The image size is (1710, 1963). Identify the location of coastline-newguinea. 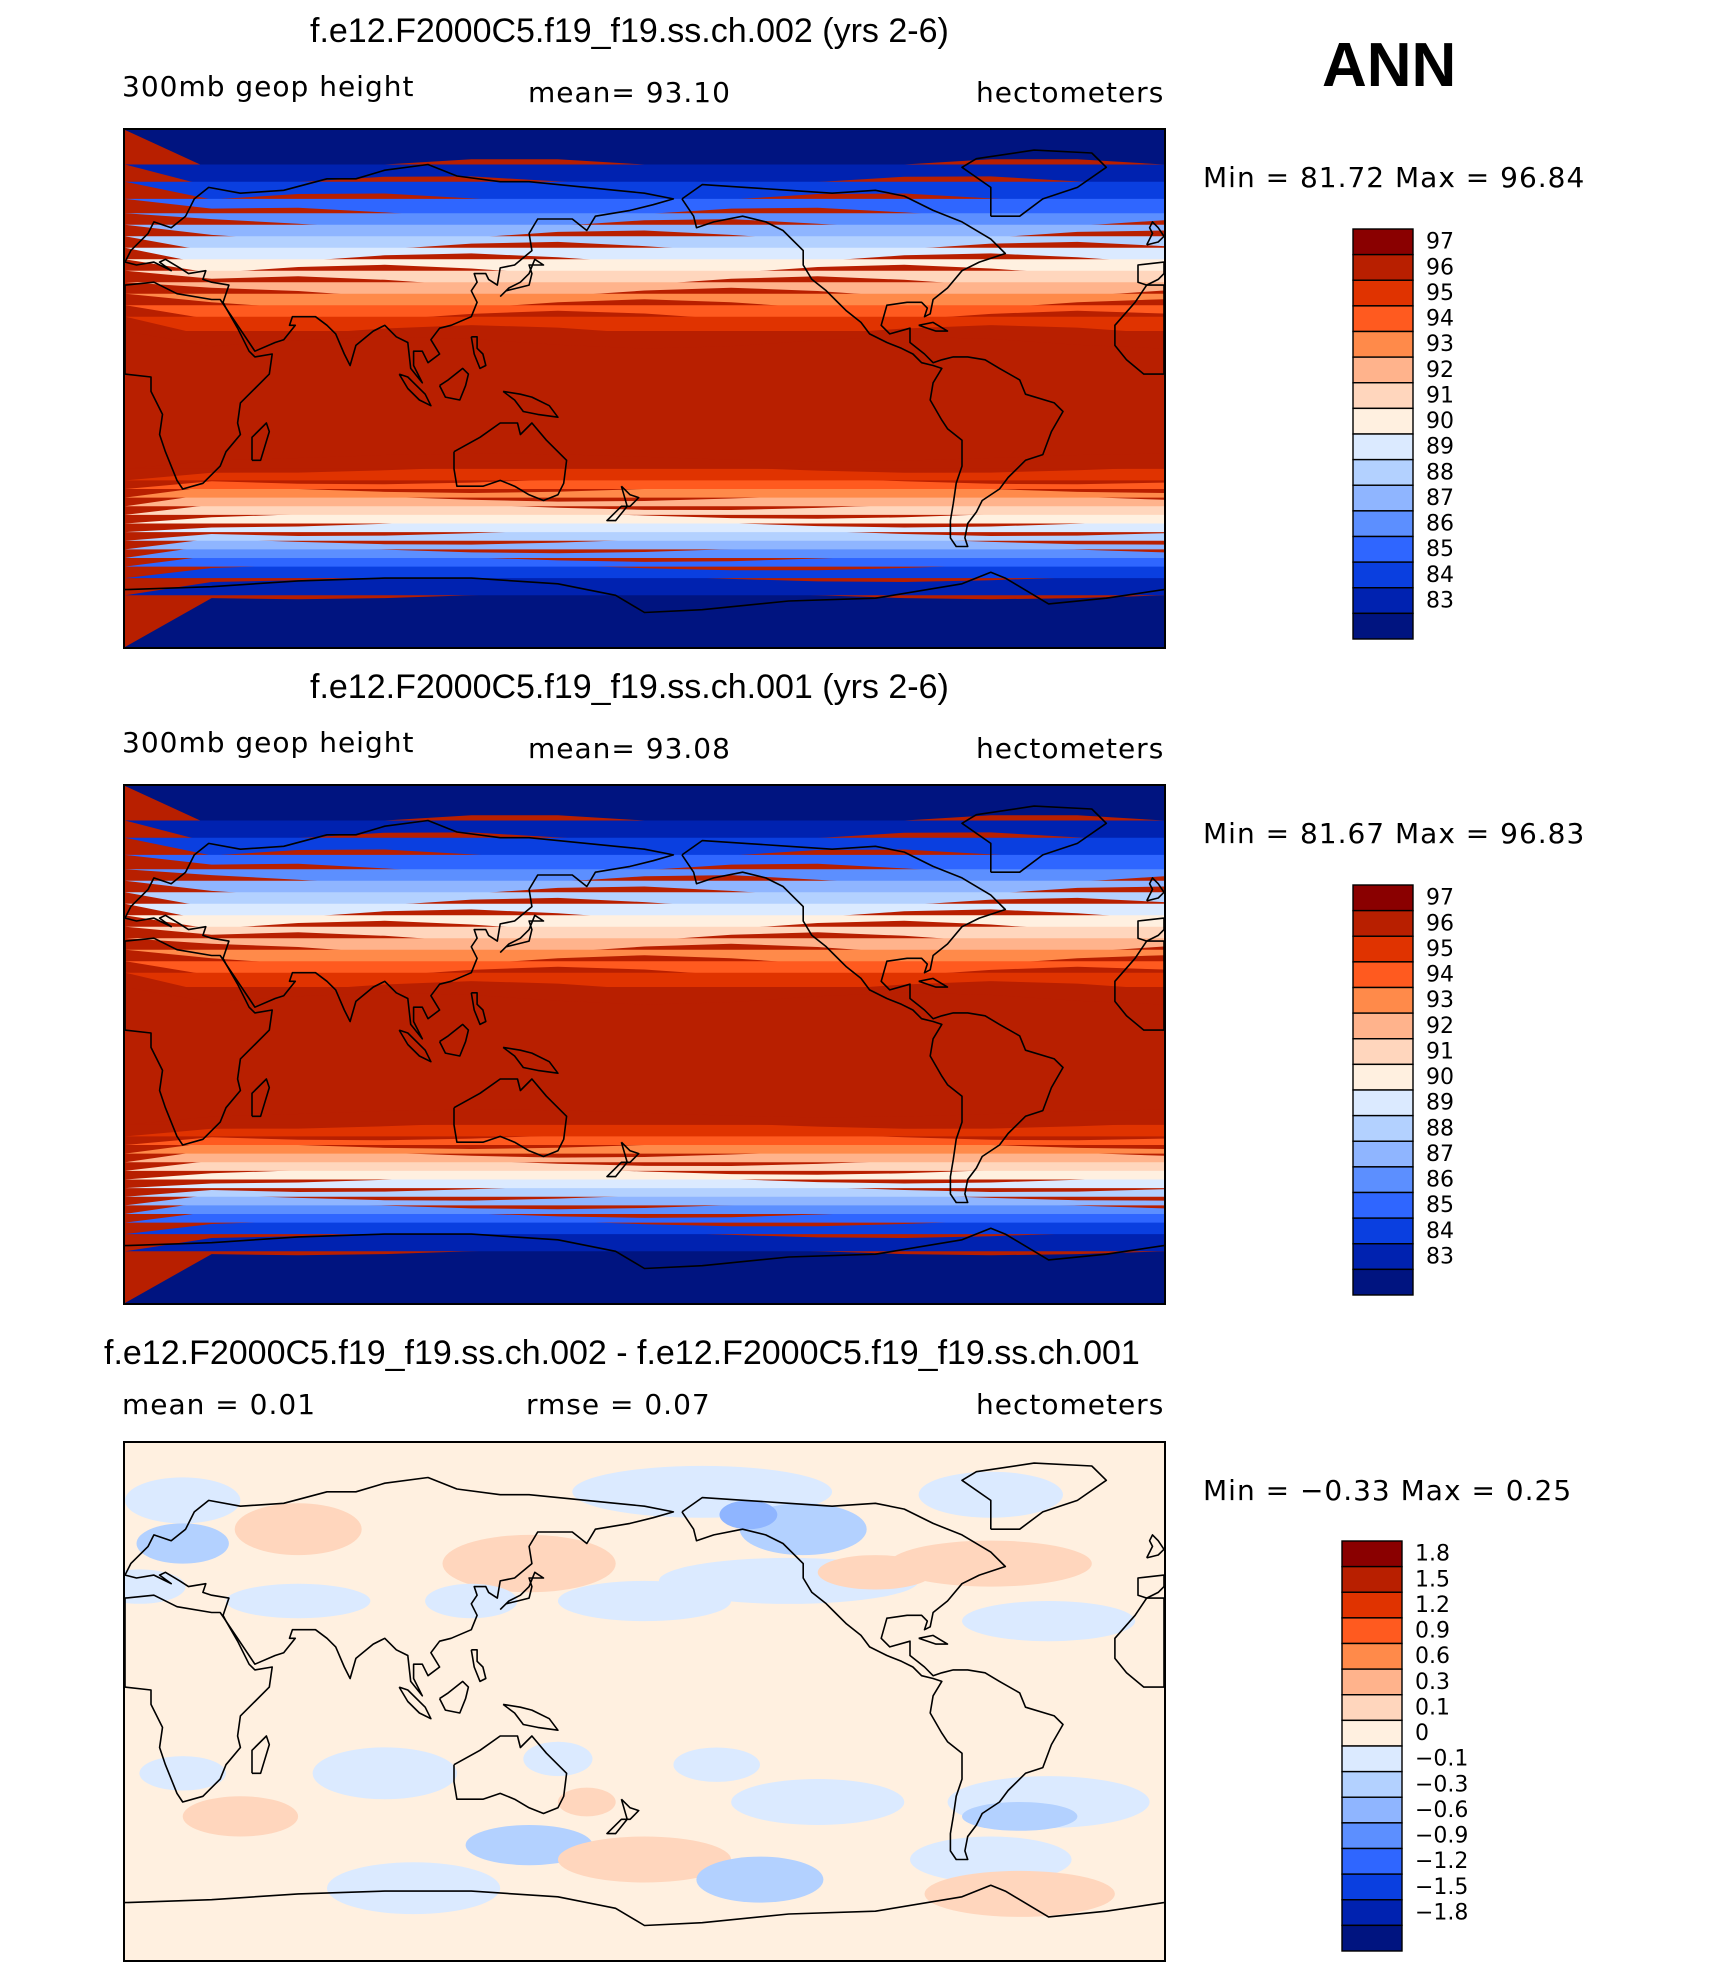
(530, 1060).